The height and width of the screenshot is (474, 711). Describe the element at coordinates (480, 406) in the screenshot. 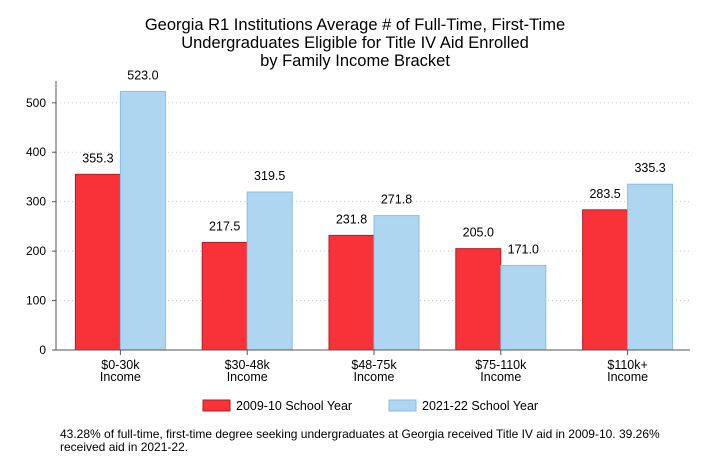

I see `legend-label: 2021-22 School Year` at that location.